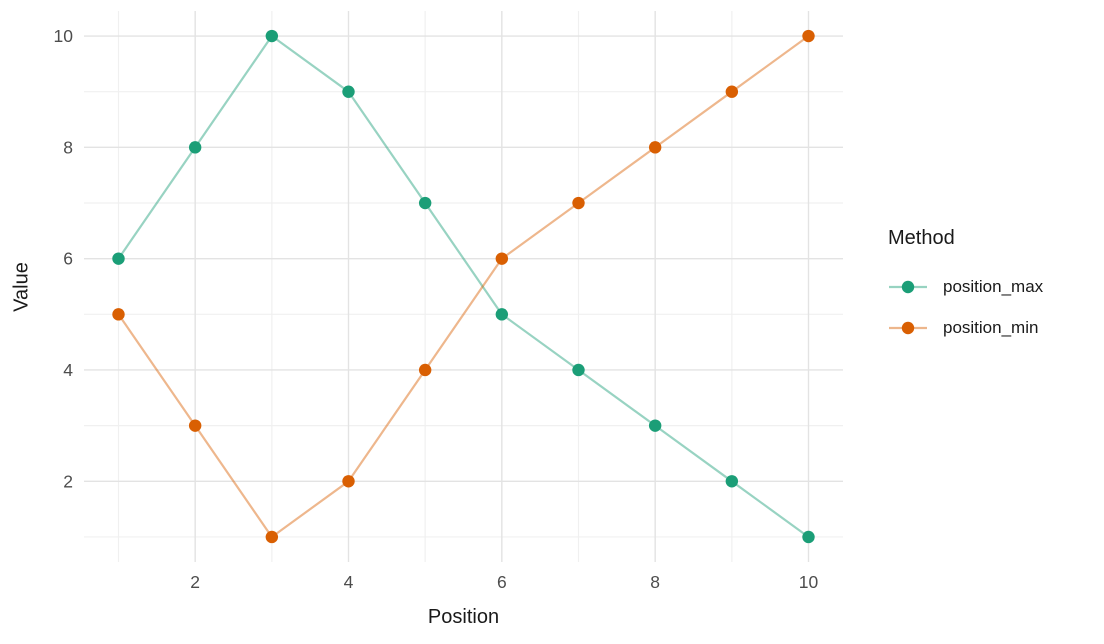 The width and height of the screenshot is (1104, 644). What do you see at coordinates (502, 582) in the screenshot?
I see `x-tick-label: 6` at bounding box center [502, 582].